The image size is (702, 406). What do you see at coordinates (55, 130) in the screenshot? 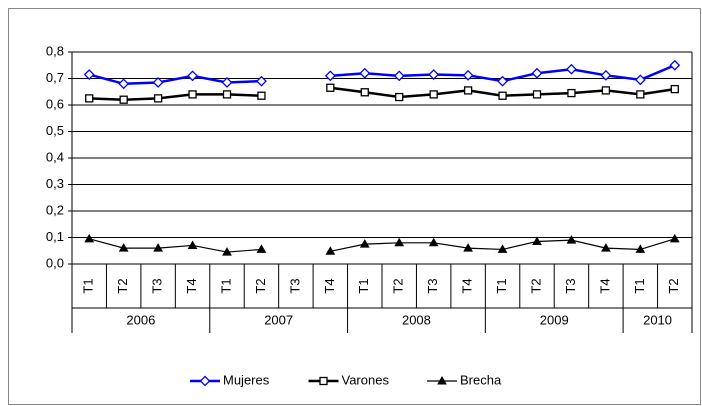
I see `y-tick-label: 0,5` at bounding box center [55, 130].